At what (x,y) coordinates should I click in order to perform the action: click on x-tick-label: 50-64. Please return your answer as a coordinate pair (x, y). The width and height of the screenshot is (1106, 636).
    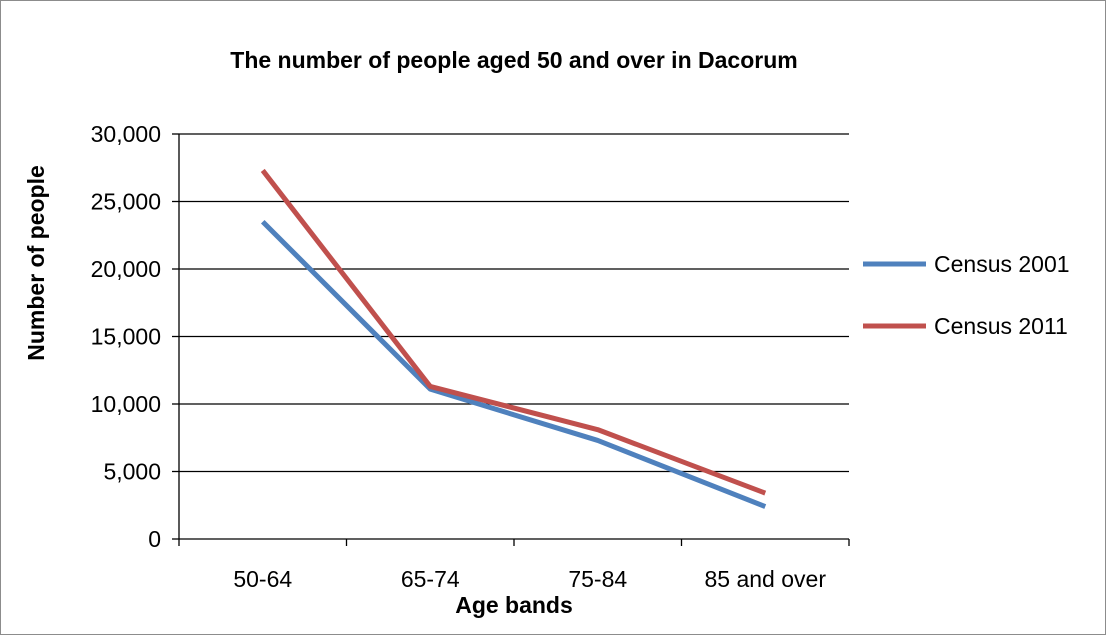
    Looking at the image, I should click on (262, 579).